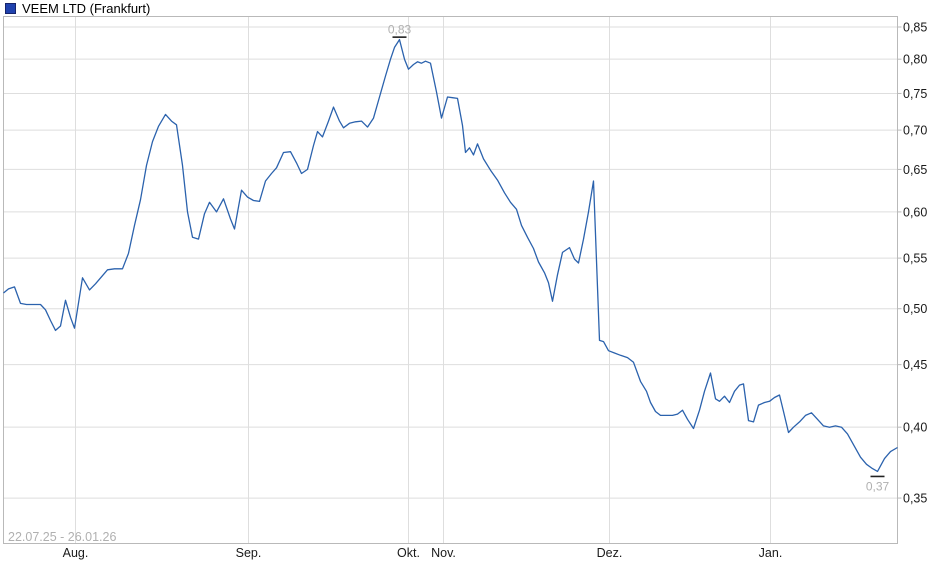  What do you see at coordinates (10, 8) in the screenshot?
I see `series-legend-swatch` at bounding box center [10, 8].